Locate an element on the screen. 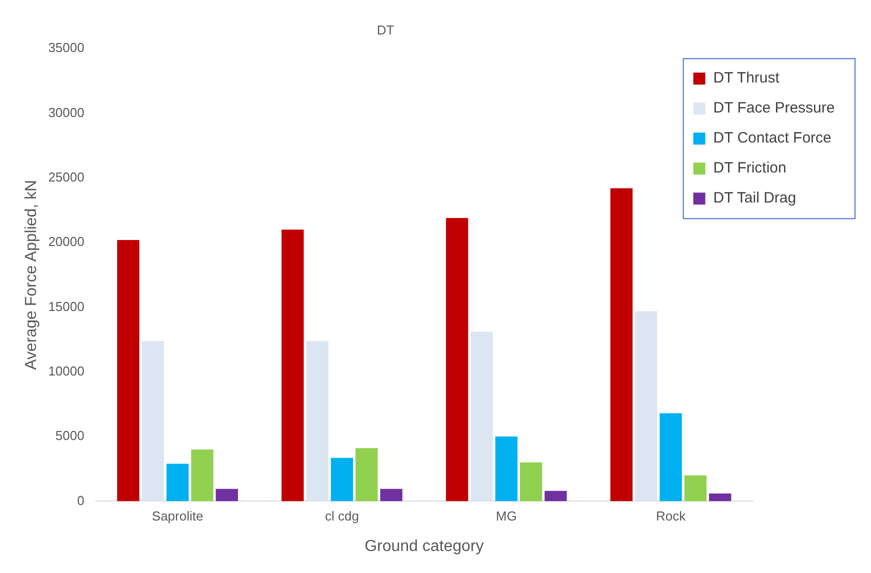 The width and height of the screenshot is (871, 573). y-axis-title: Average Force Applied, kN is located at coordinates (31, 275).